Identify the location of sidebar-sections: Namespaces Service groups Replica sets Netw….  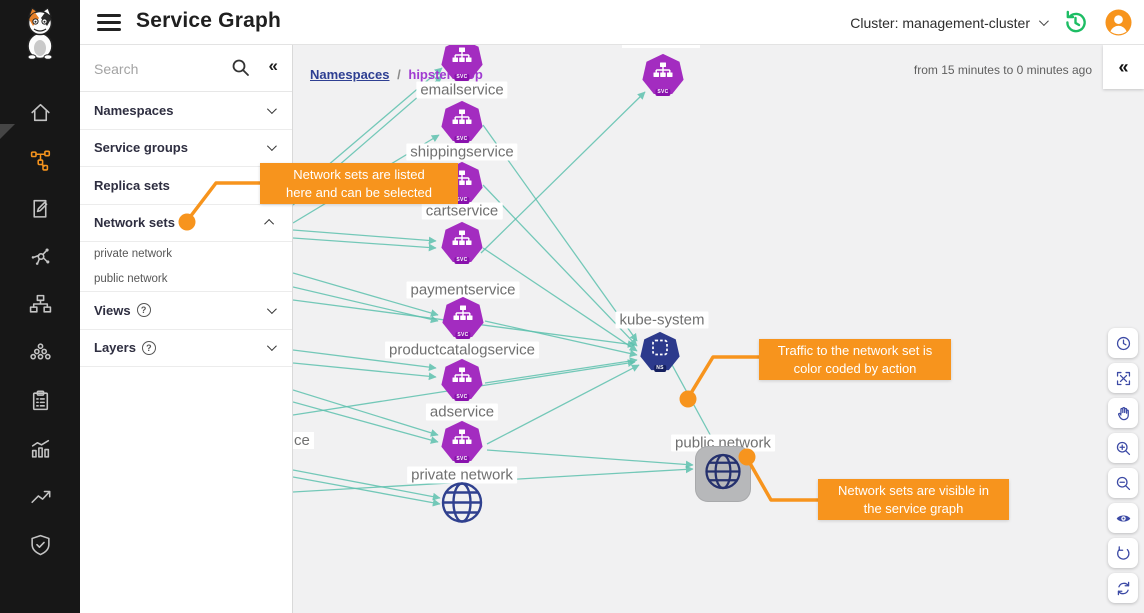
(186, 229).